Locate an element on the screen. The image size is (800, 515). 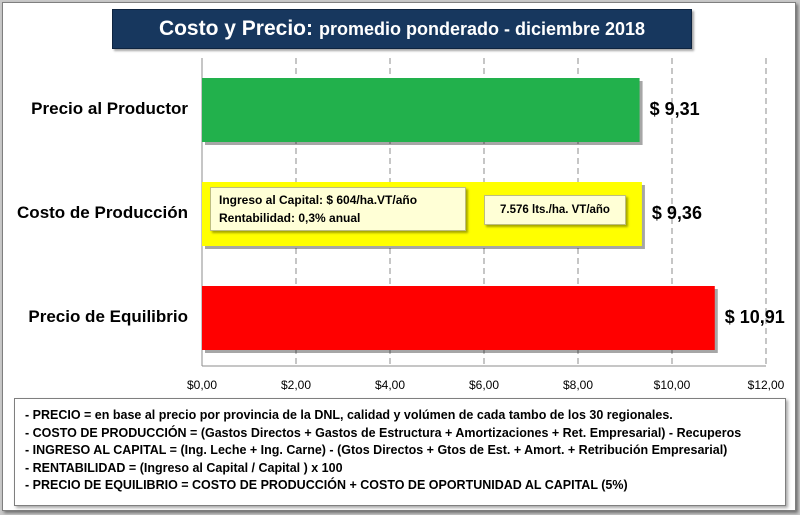
category-label: Precio de Equilibrio is located at coordinates (108, 316).